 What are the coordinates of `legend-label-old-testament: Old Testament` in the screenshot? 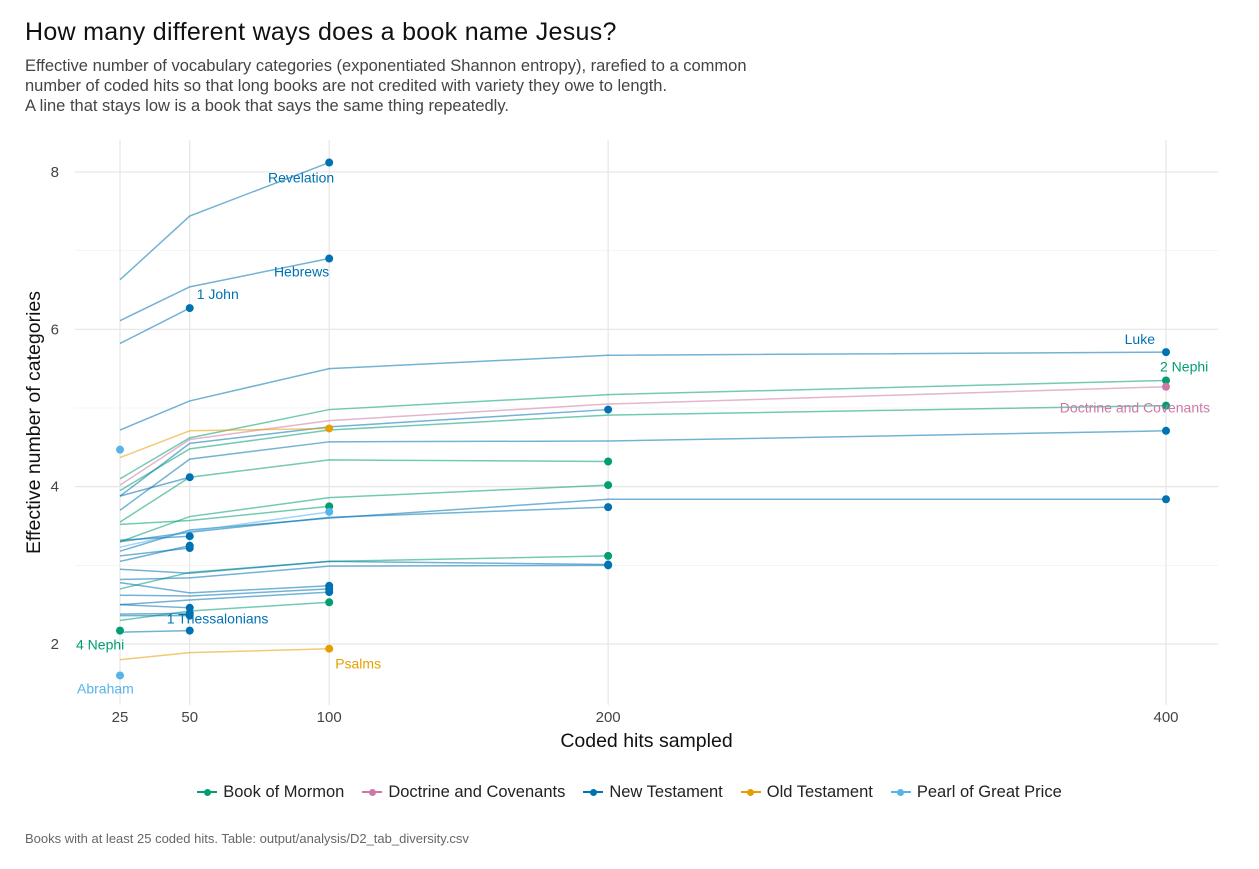 It's located at (819, 791).